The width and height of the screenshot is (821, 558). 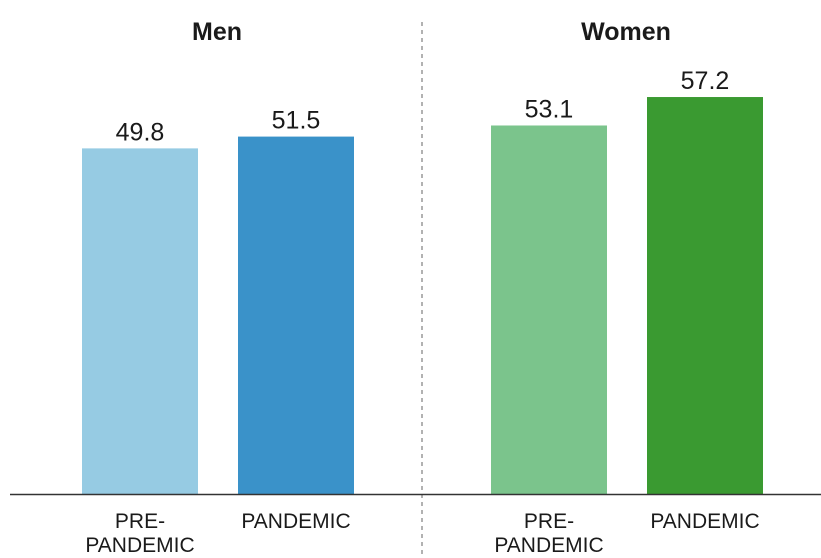 What do you see at coordinates (140, 132) in the screenshot?
I see `value-label-men-pre-pandemic: 49.8` at bounding box center [140, 132].